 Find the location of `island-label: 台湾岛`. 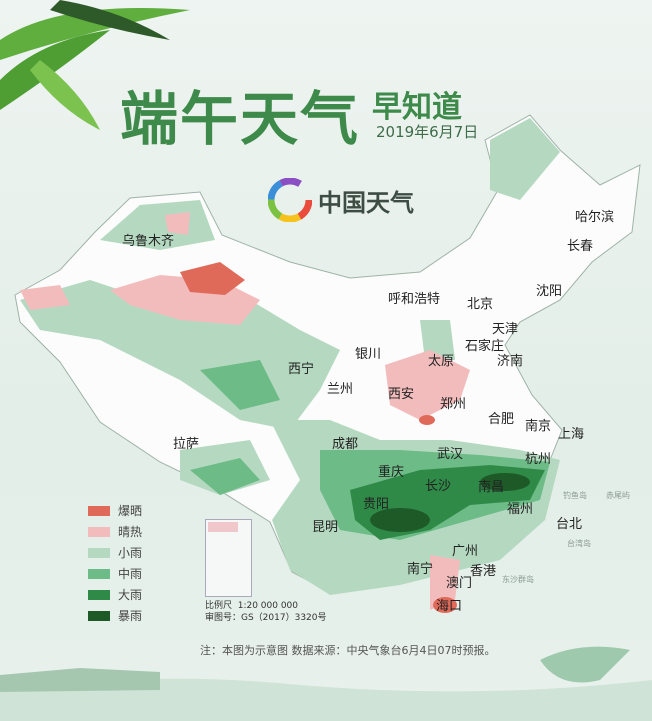

island-label: 台湾岛 is located at coordinates (579, 543).